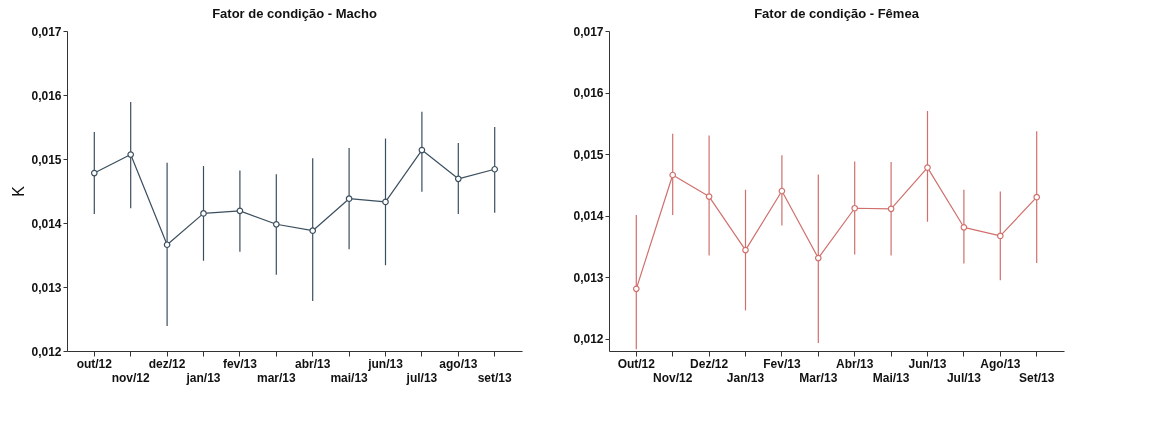  I want to click on x-tick-label: nov/12, so click(131, 377).